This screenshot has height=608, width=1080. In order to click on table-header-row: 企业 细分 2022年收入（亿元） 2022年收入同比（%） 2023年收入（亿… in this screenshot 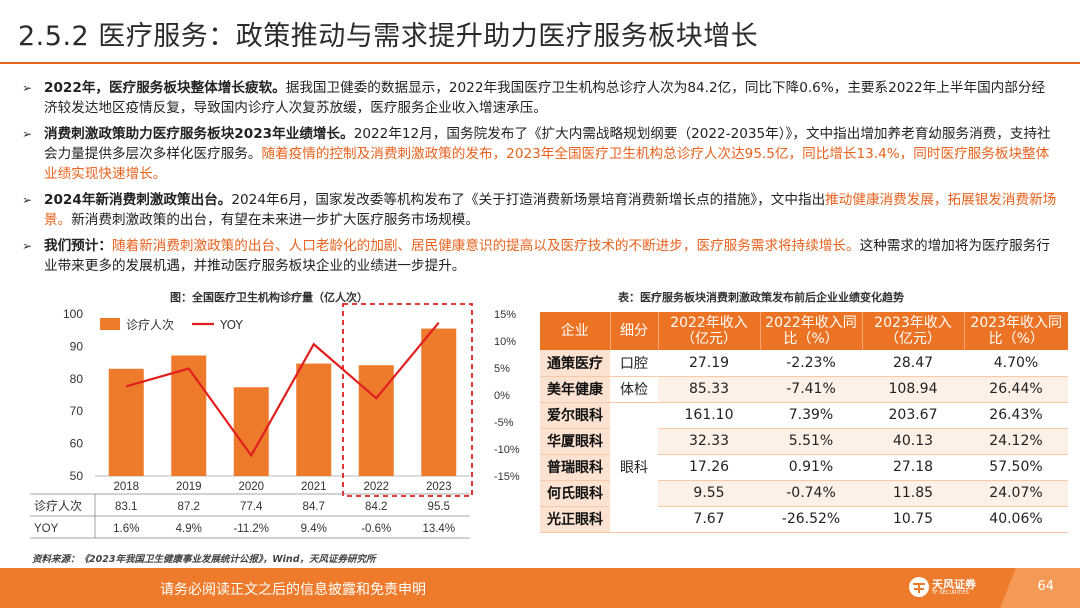, I will do `click(804, 331)`.